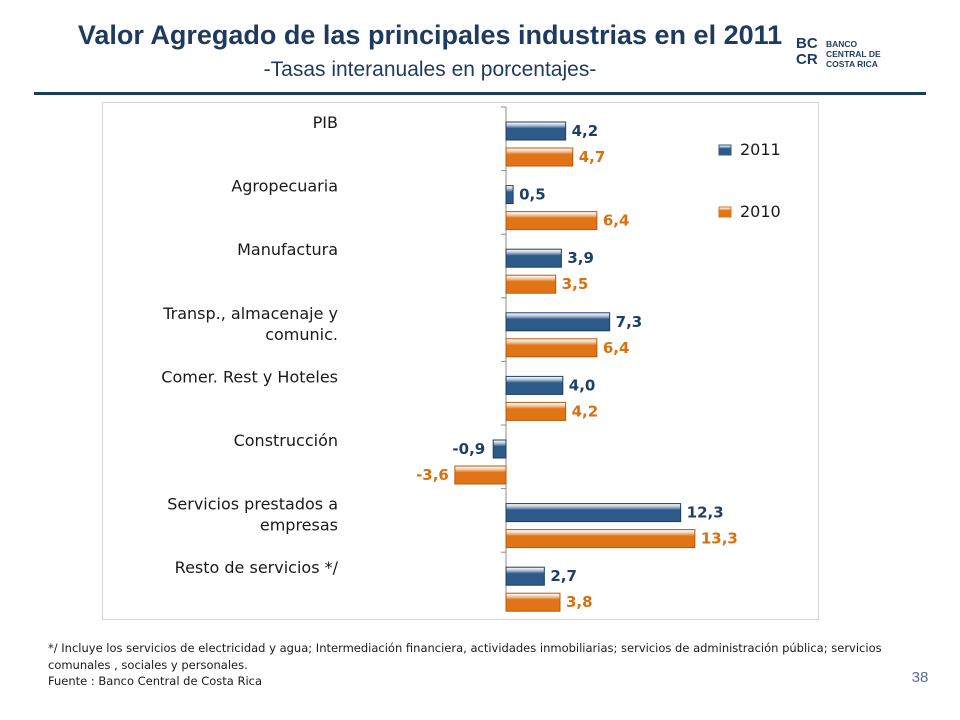 The height and width of the screenshot is (720, 960). What do you see at coordinates (430, 69) in the screenshot?
I see `slide-subtitle: -Tasas interanuales en porcentajes-` at bounding box center [430, 69].